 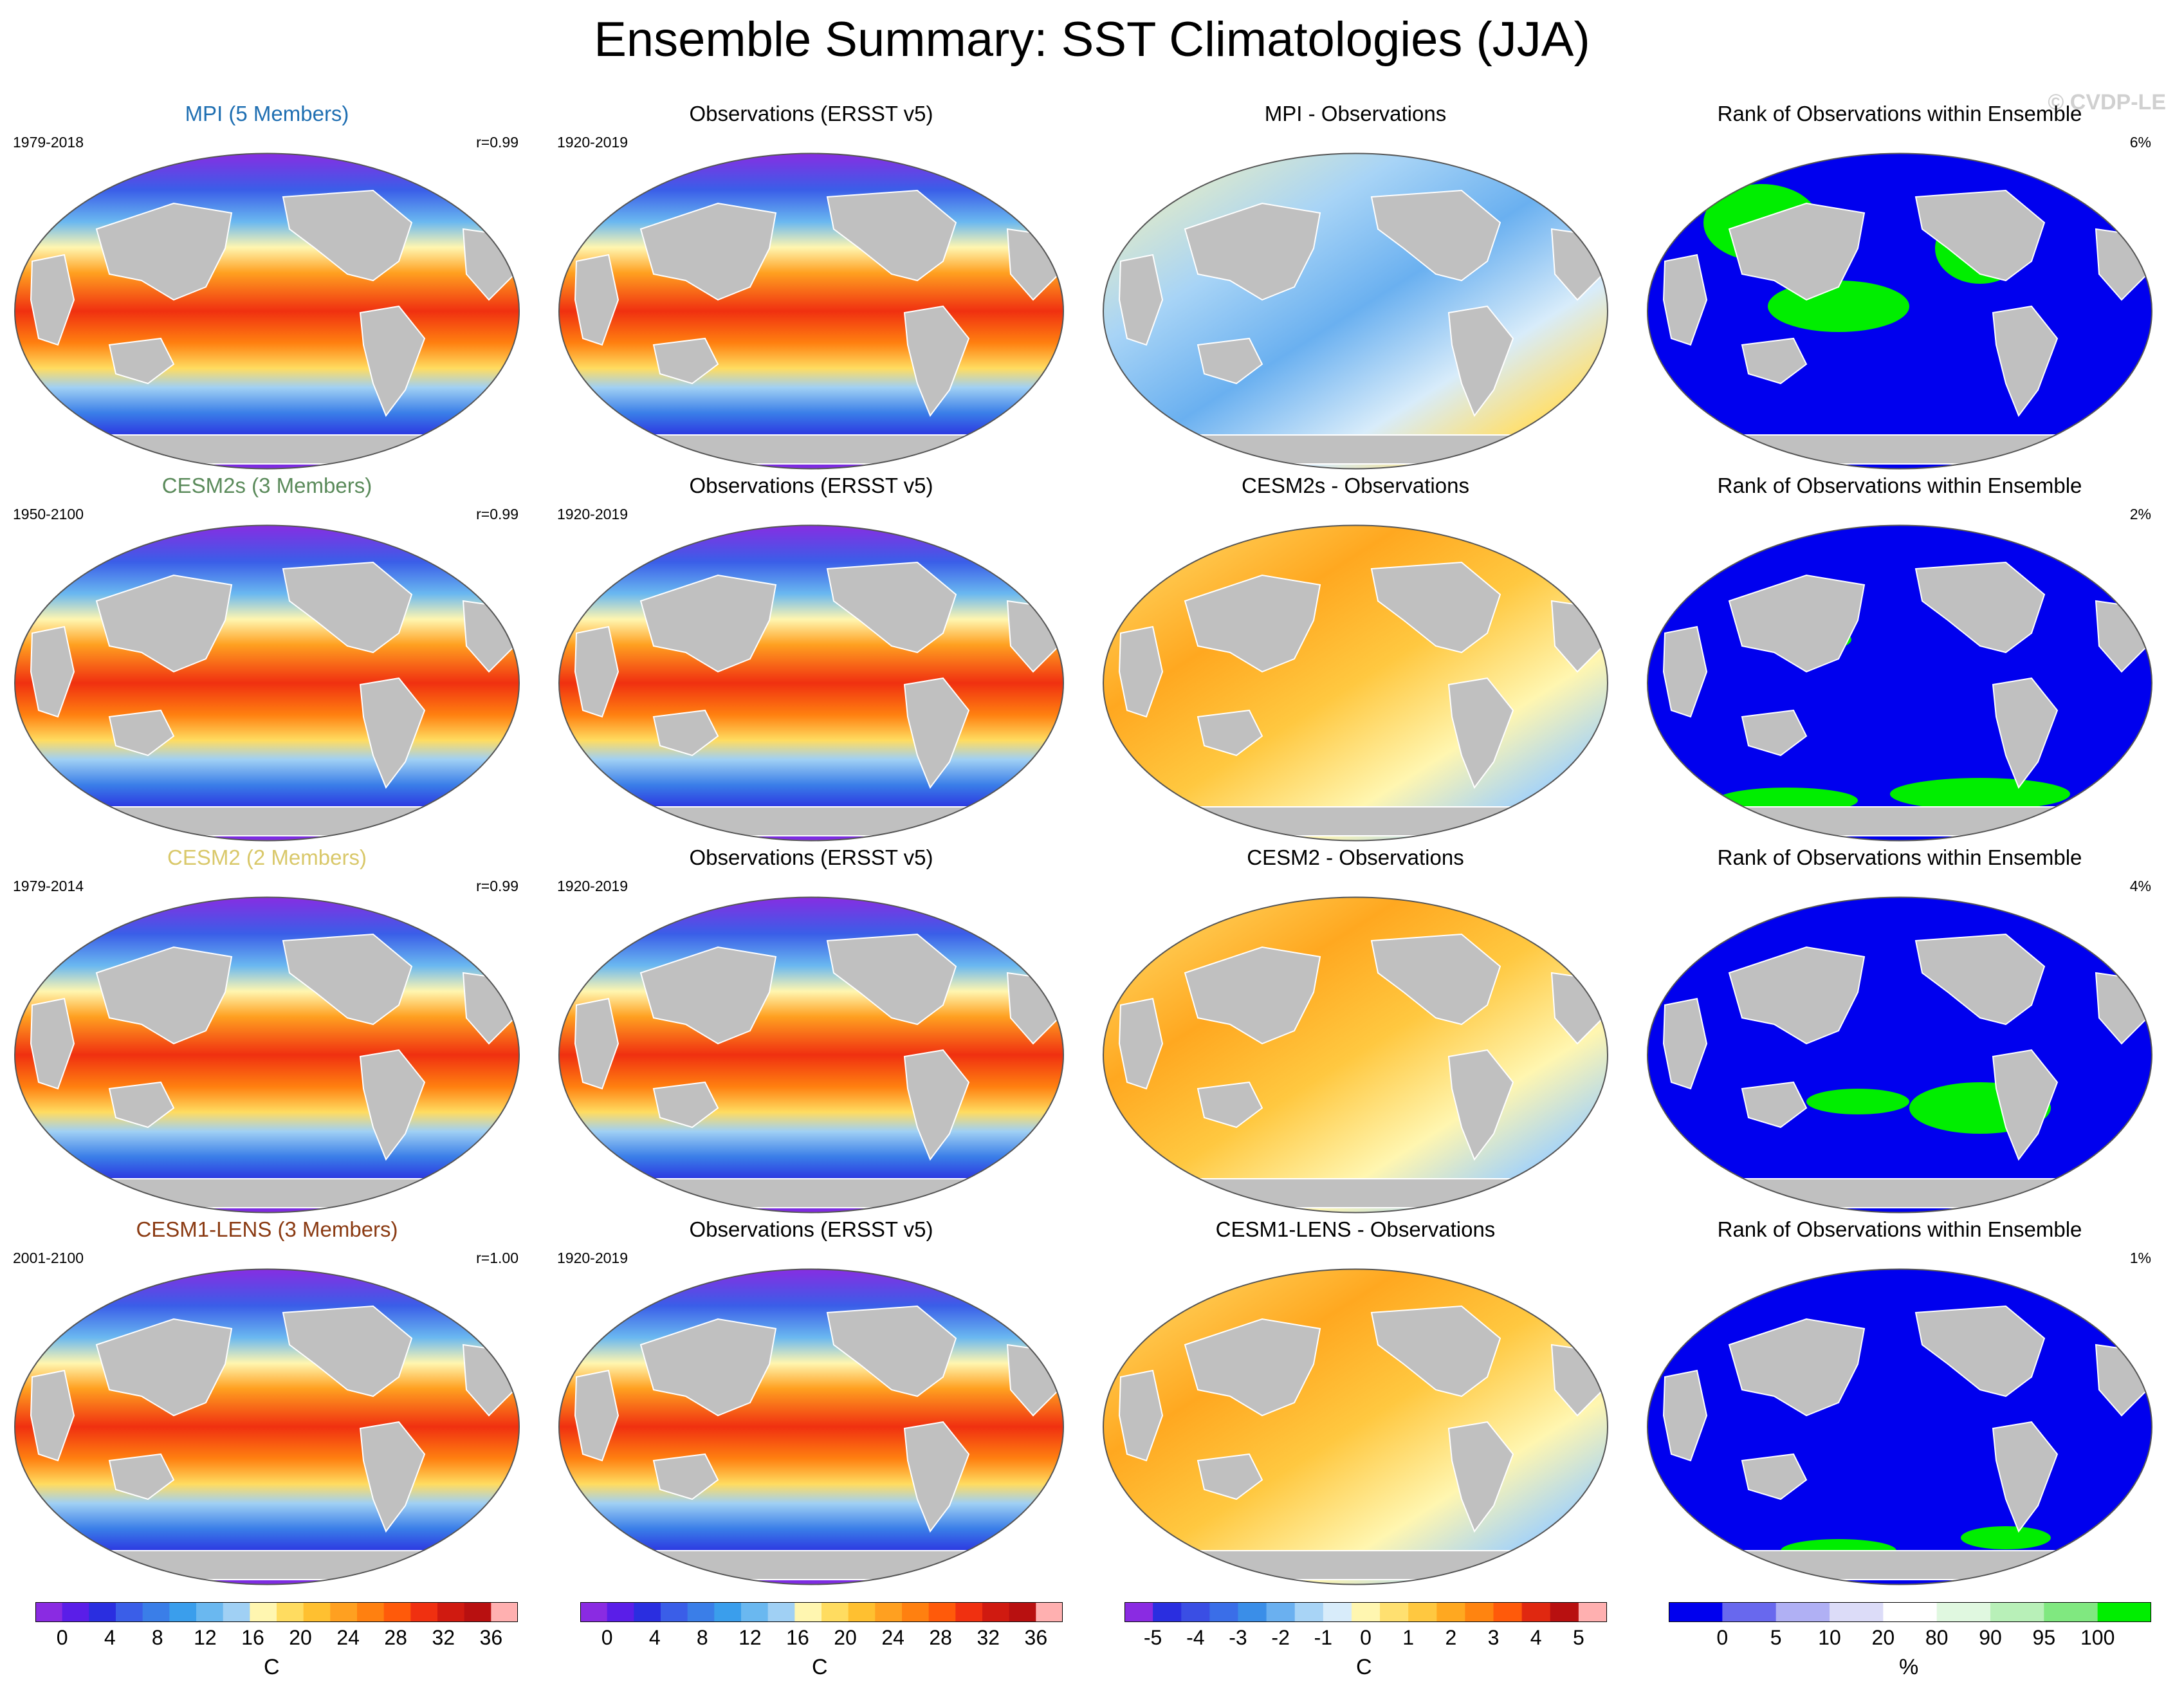 I want to click on colorbar-model-sst: 0 4 8 12 16 20 24 28 32 36, so click(x=276, y=1637).